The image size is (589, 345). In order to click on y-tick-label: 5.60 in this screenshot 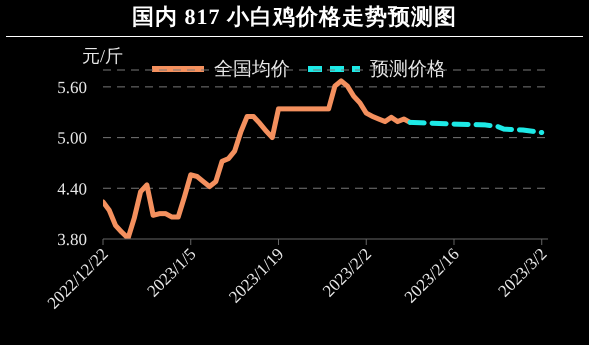, I will do `click(72, 87)`.